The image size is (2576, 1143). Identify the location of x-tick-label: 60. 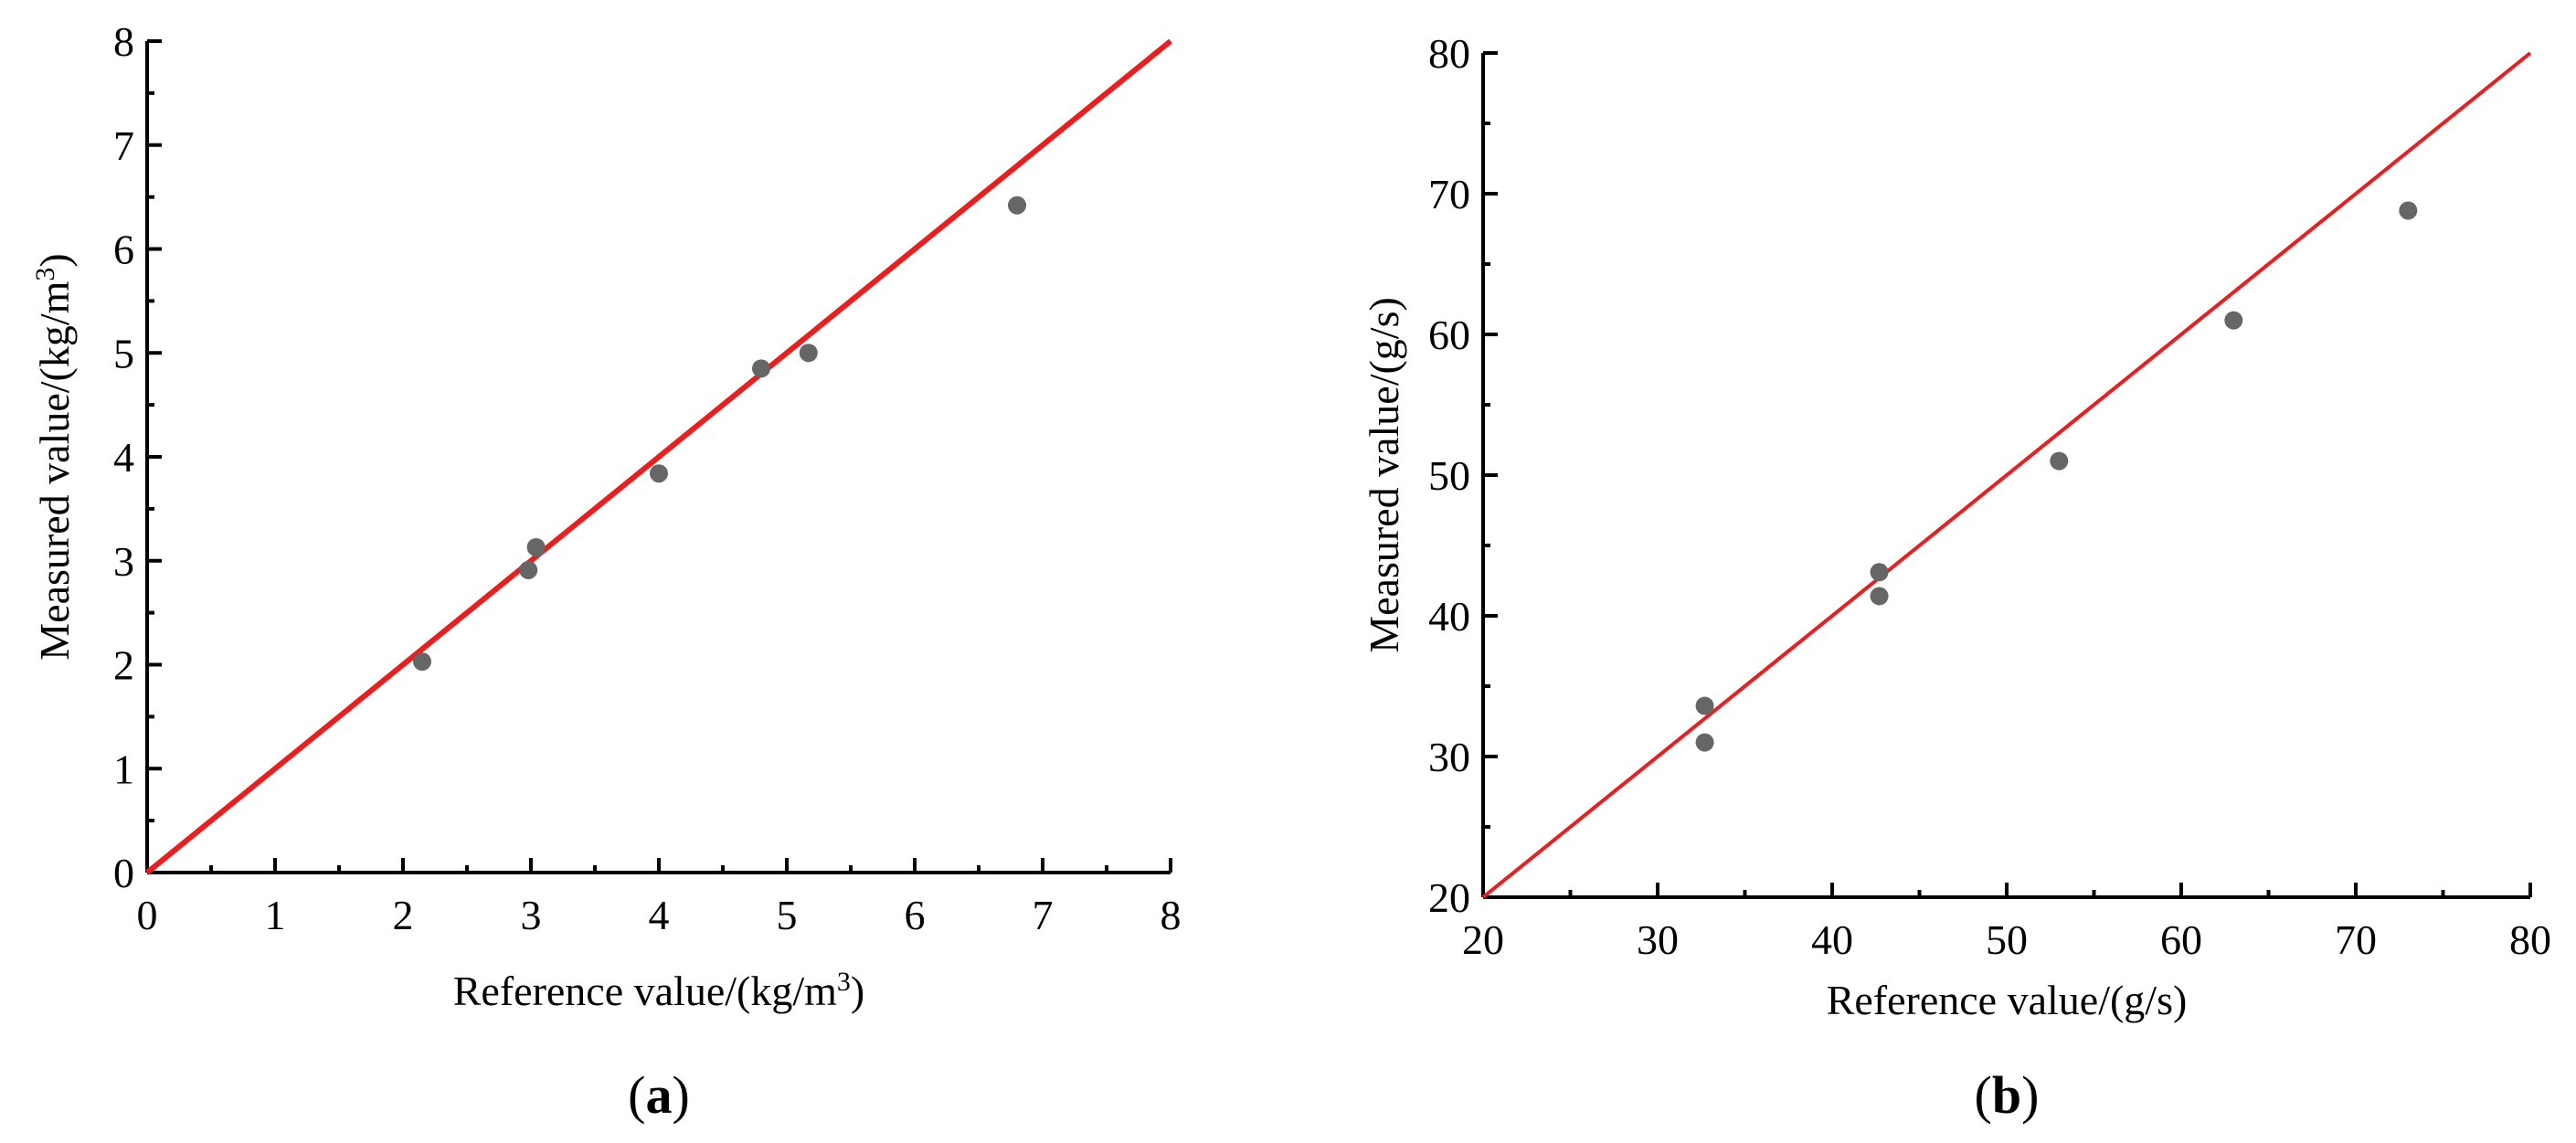
(2181, 939).